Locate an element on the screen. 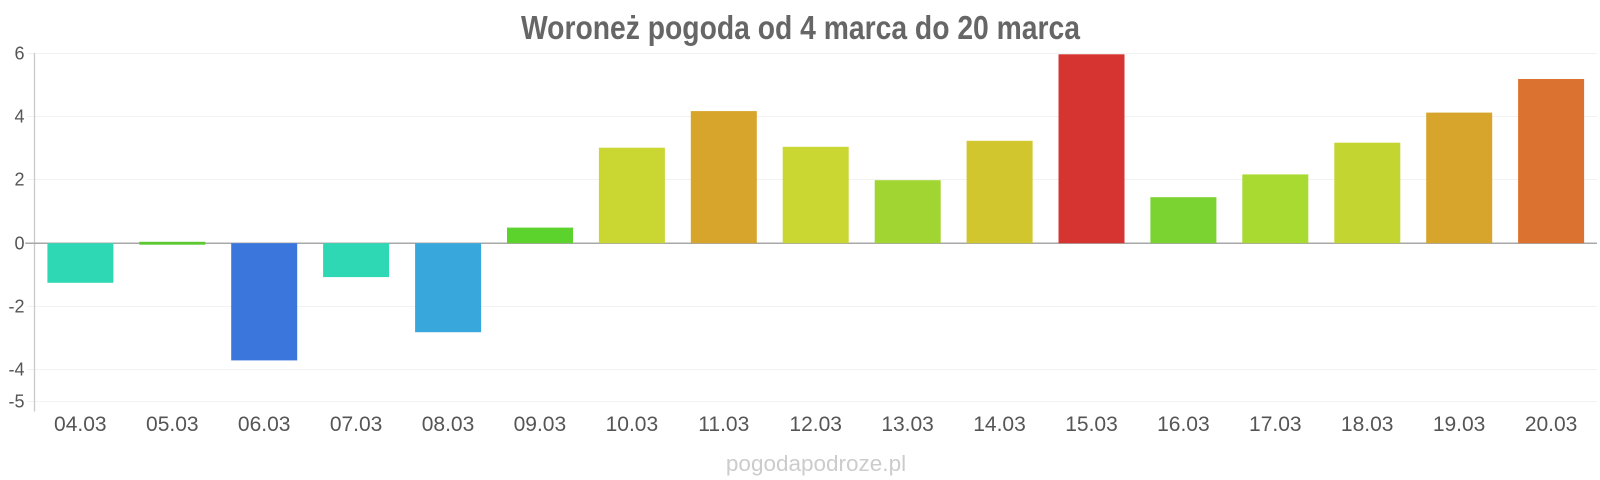 The image size is (1600, 480). svg-text: 2 is located at coordinates (19, 180).